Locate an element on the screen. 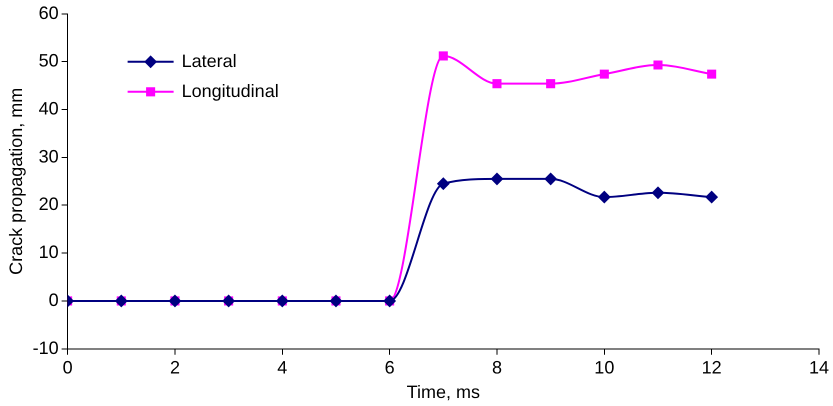 This screenshot has height=406, width=833. y-tick-label: 20 is located at coordinates (48, 204).